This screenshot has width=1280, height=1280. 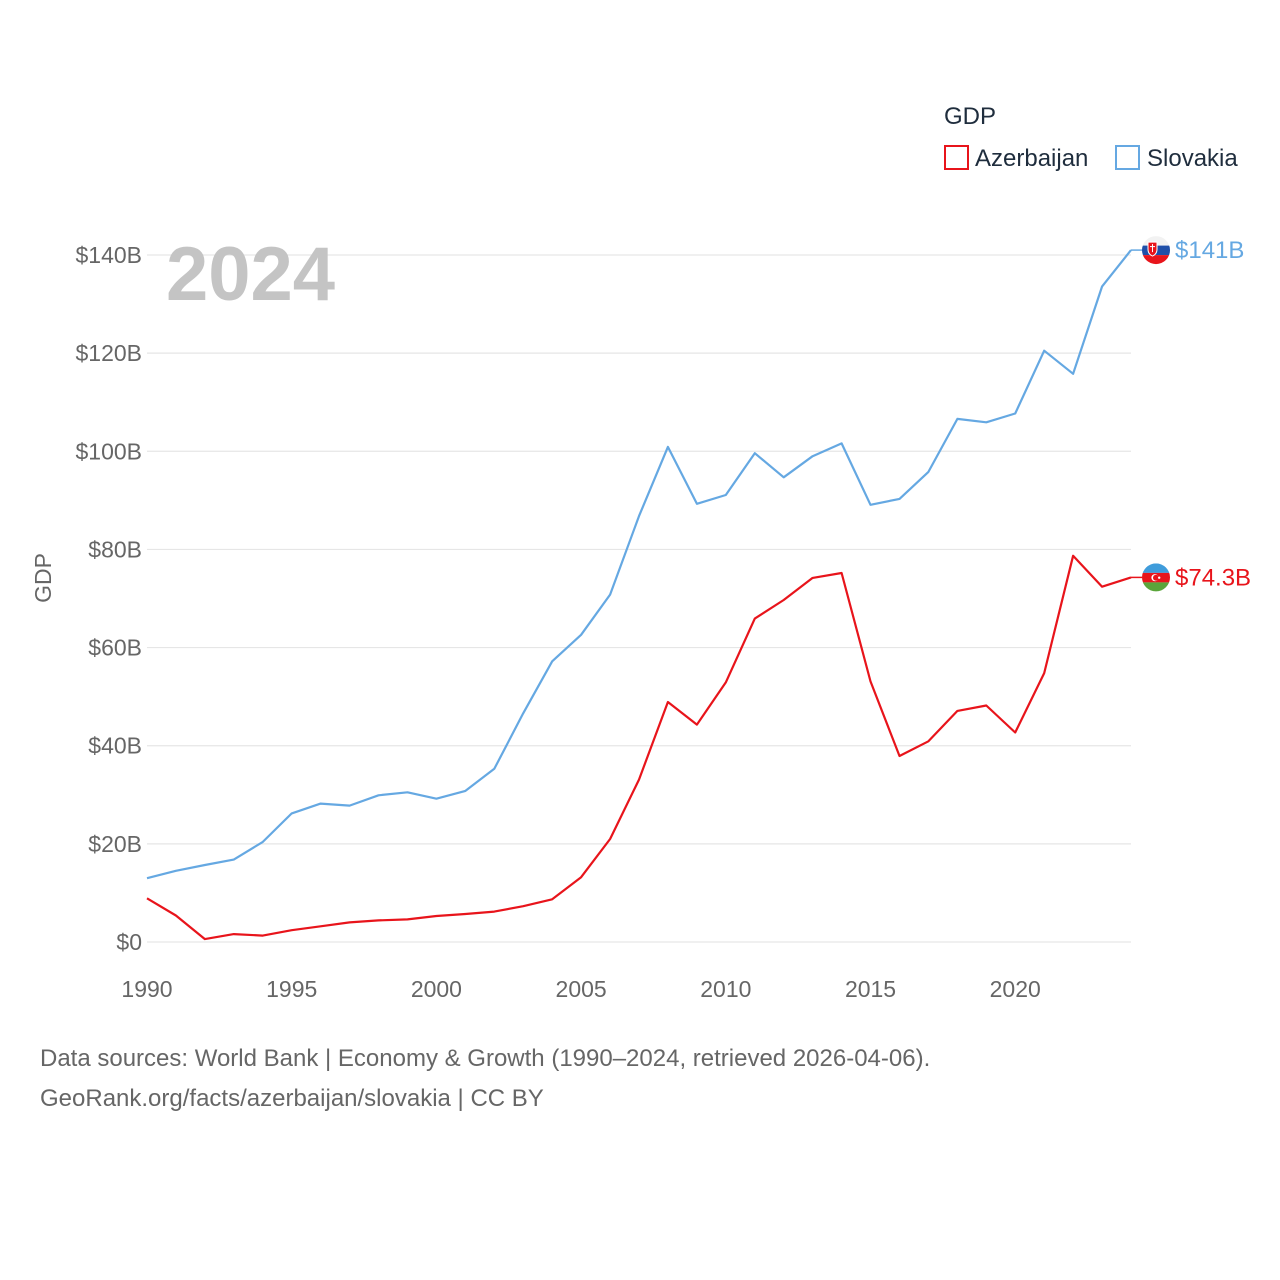 I want to click on legend-label-slovakia: Slovakia, so click(x=1192, y=158).